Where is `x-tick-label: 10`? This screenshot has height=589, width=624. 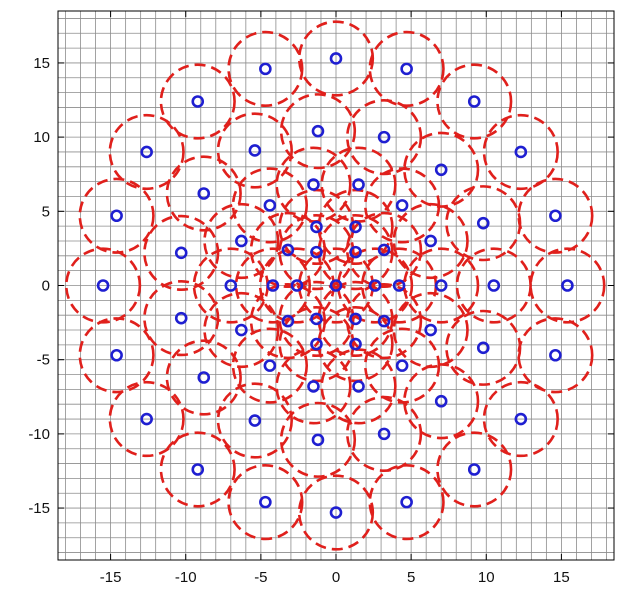 x-tick-label: 10 is located at coordinates (486, 577).